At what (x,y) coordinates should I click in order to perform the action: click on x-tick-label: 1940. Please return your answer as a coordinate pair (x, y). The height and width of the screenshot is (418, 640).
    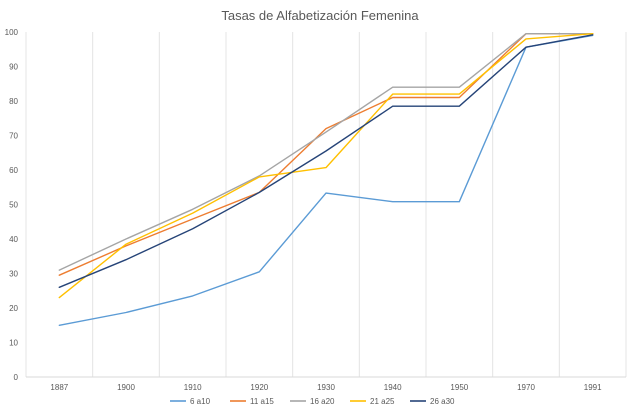
    Looking at the image, I should click on (393, 387).